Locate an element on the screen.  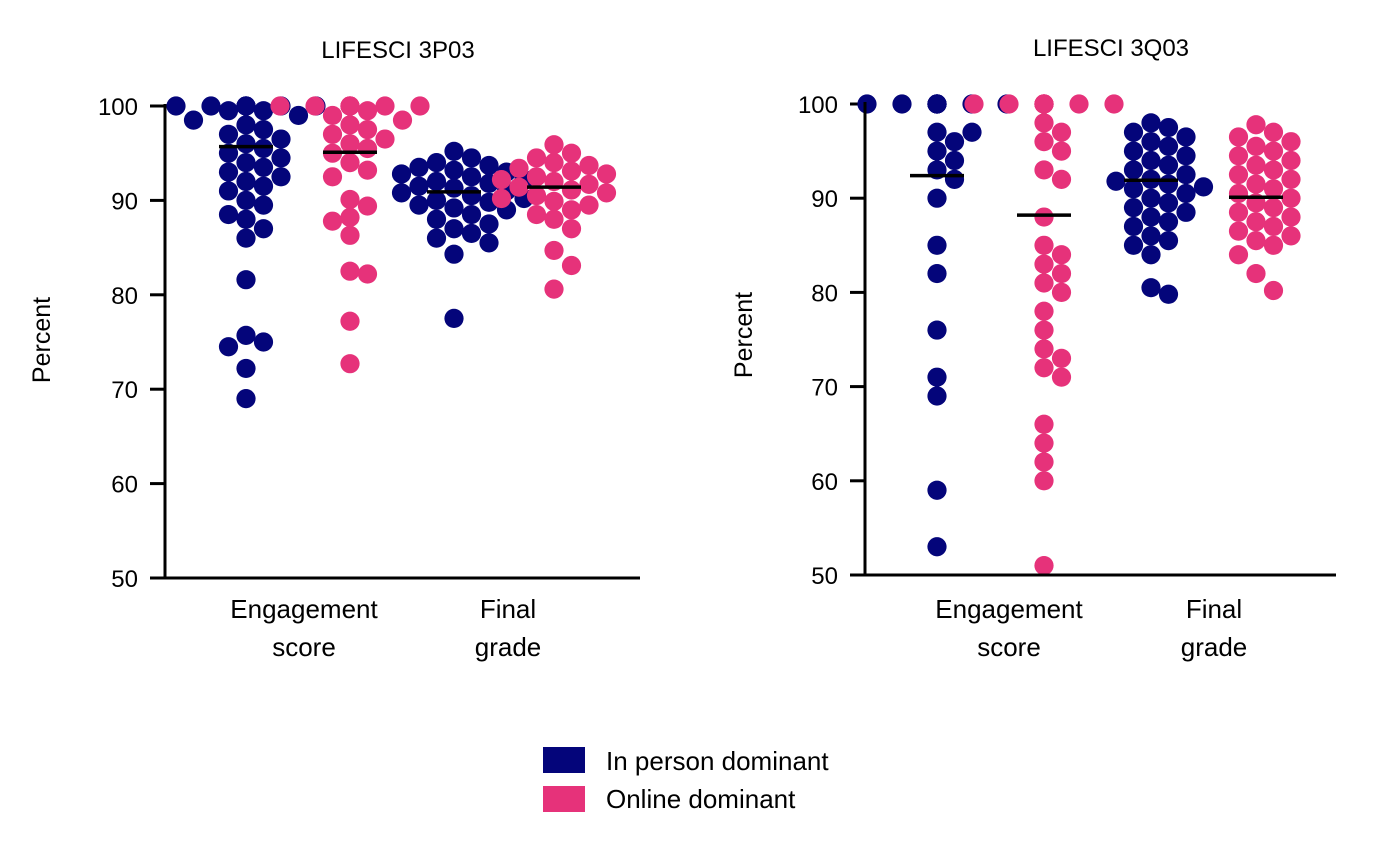
y-tick-label-80: 80 is located at coordinates (124, 296).